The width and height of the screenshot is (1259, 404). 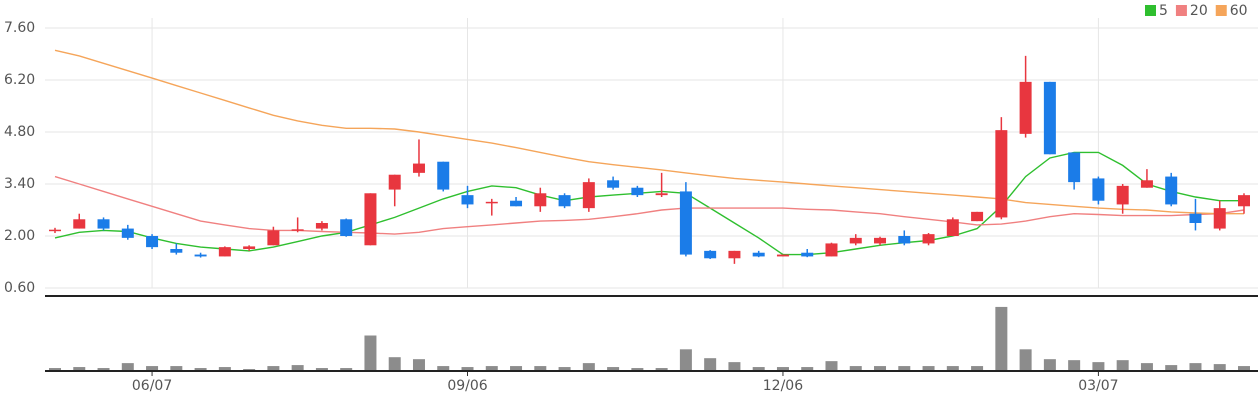 I want to click on legend: 5 20 60, so click(x=1196, y=11).